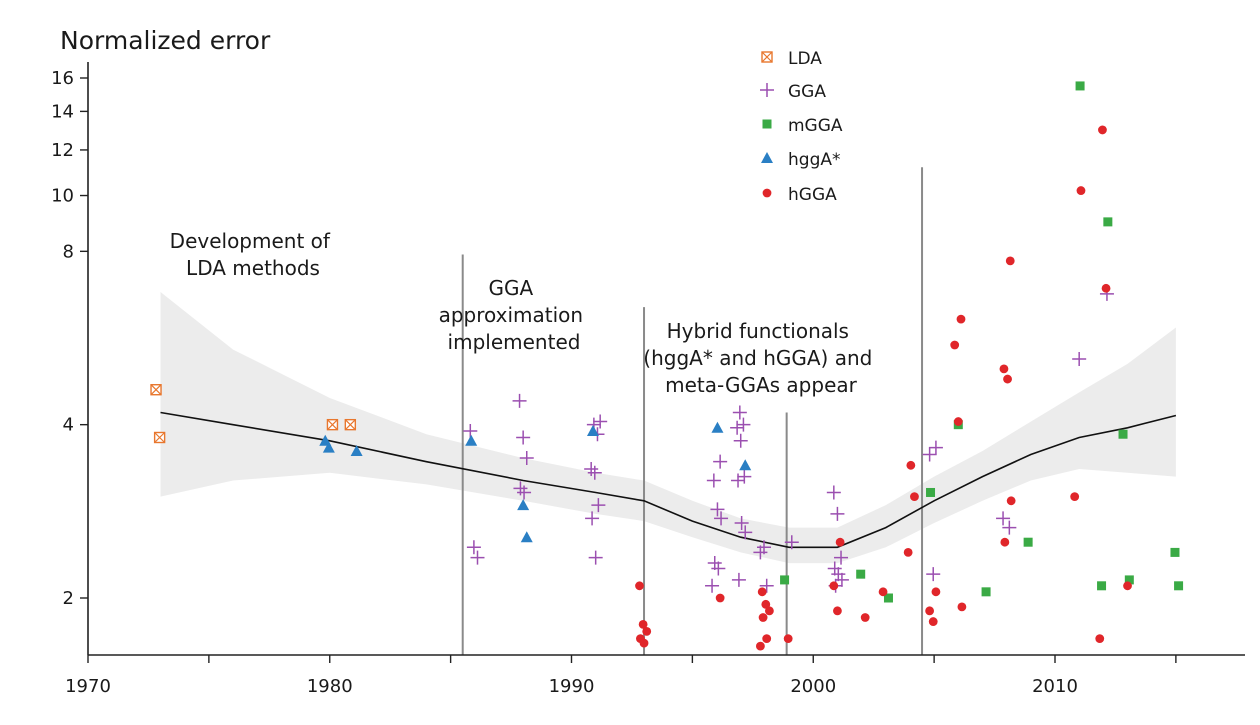 Image resolution: width=1260 pixels, height=725 pixels. I want to click on y-tick-label-10: 10, so click(62, 196).